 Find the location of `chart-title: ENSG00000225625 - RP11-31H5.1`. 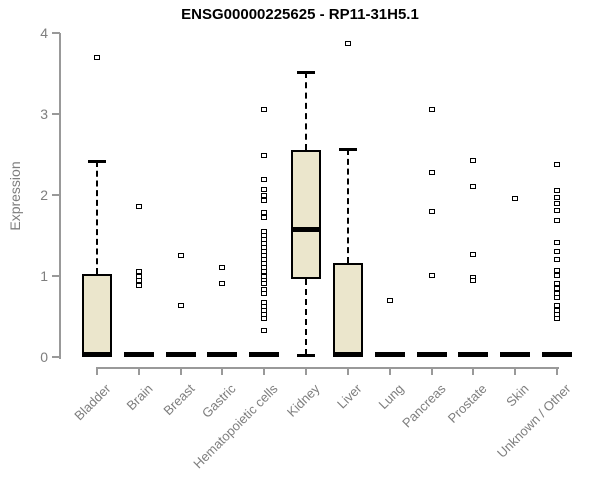

chart-title: ENSG00000225625 - RP11-31H5.1 is located at coordinates (300, 14).